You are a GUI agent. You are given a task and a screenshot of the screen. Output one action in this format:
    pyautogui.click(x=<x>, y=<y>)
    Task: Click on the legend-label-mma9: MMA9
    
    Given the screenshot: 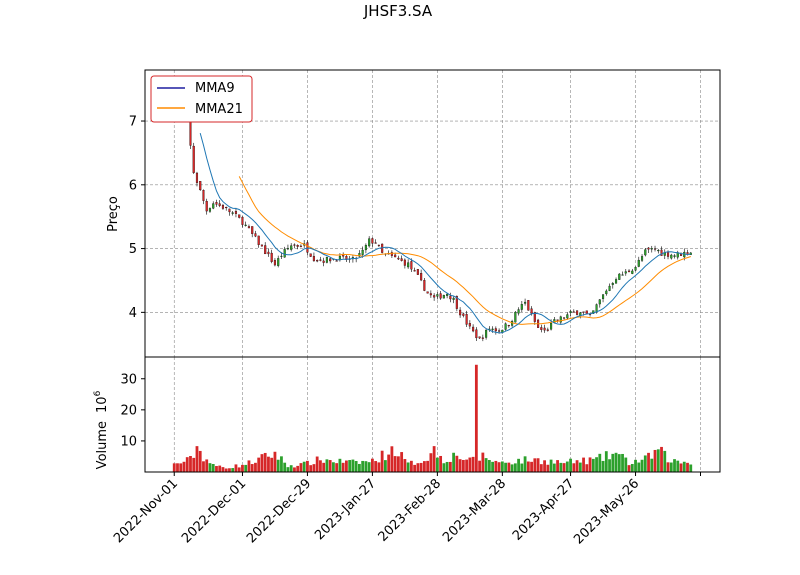 What is the action you would take?
    pyautogui.click(x=215, y=88)
    